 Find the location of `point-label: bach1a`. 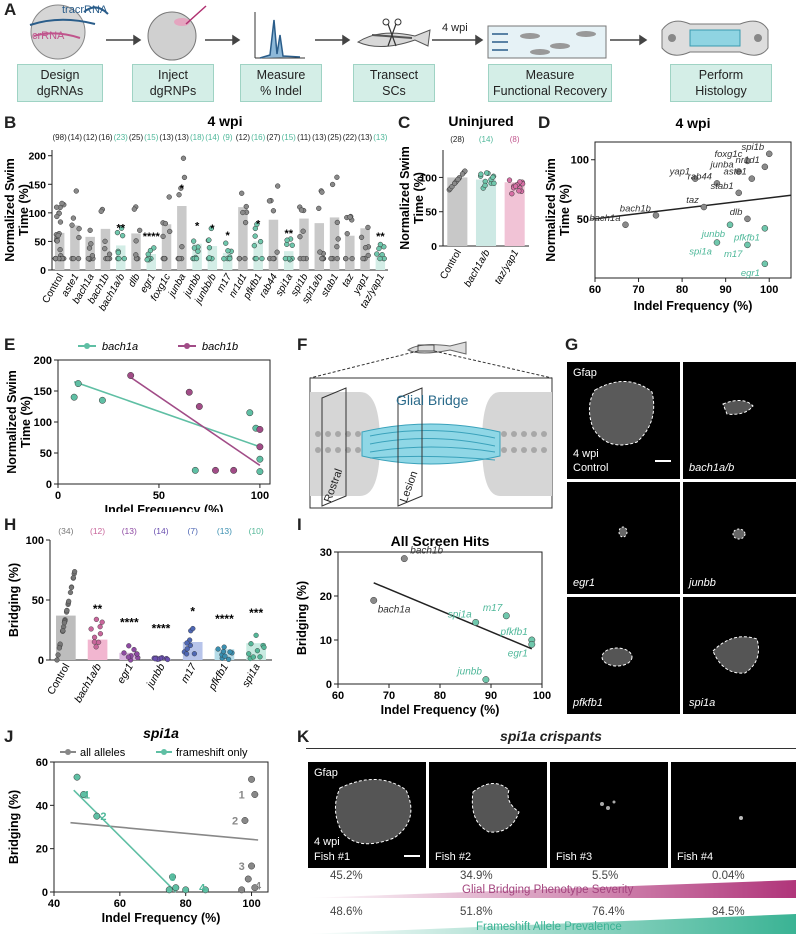

point-label: bach1a is located at coordinates (604, 218).